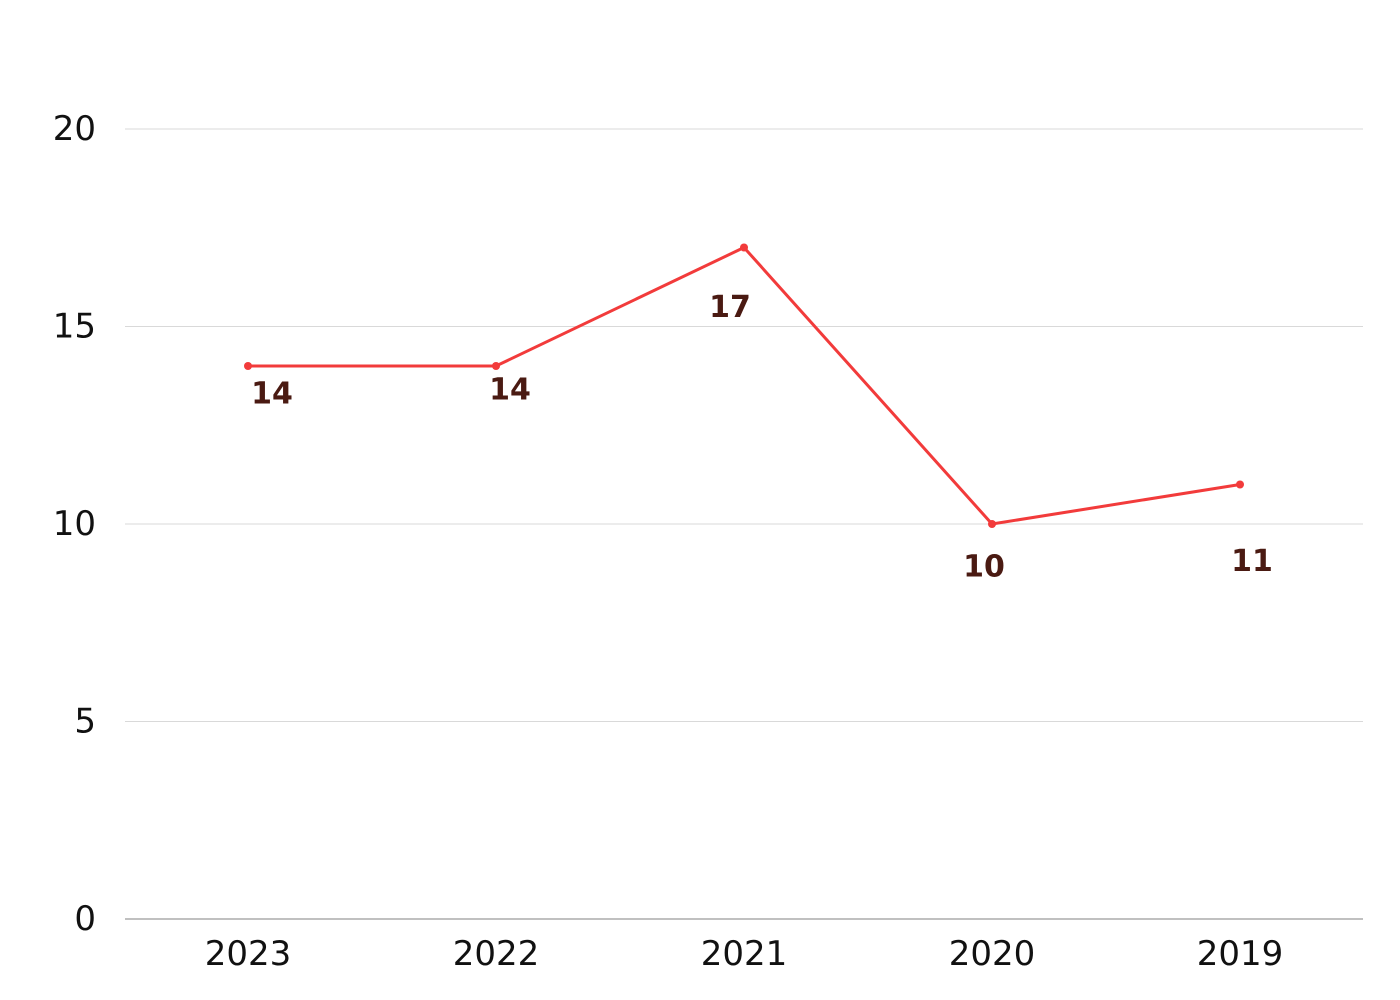 The width and height of the screenshot is (1400, 1000). I want to click on x-tick-label: 2023, so click(248, 954).